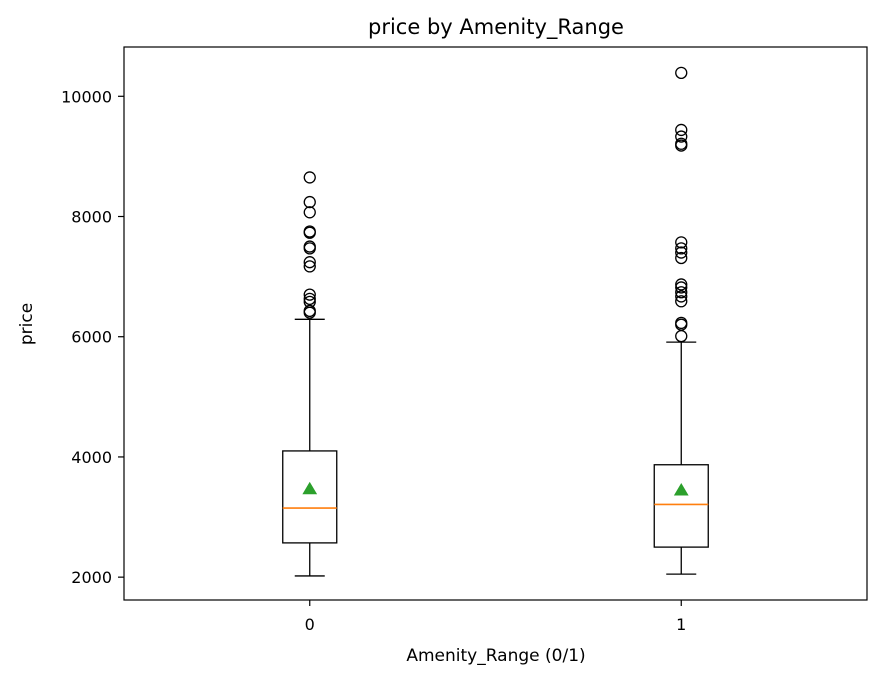 The width and height of the screenshot is (883, 679). What do you see at coordinates (310, 624) in the screenshot?
I see `x-tick-label: 0` at bounding box center [310, 624].